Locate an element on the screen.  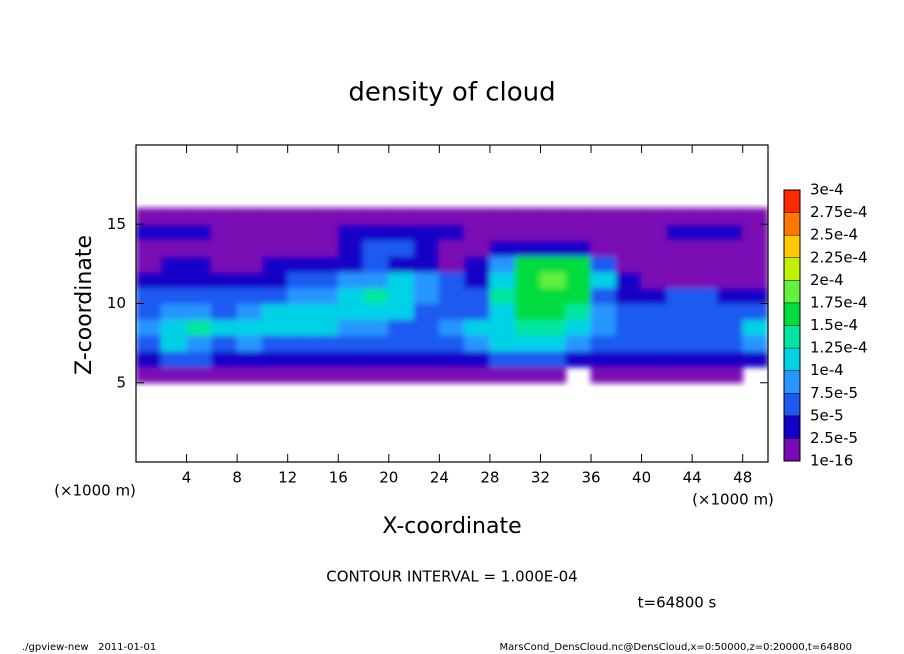
time-label: t=64800 s is located at coordinates (677, 603).